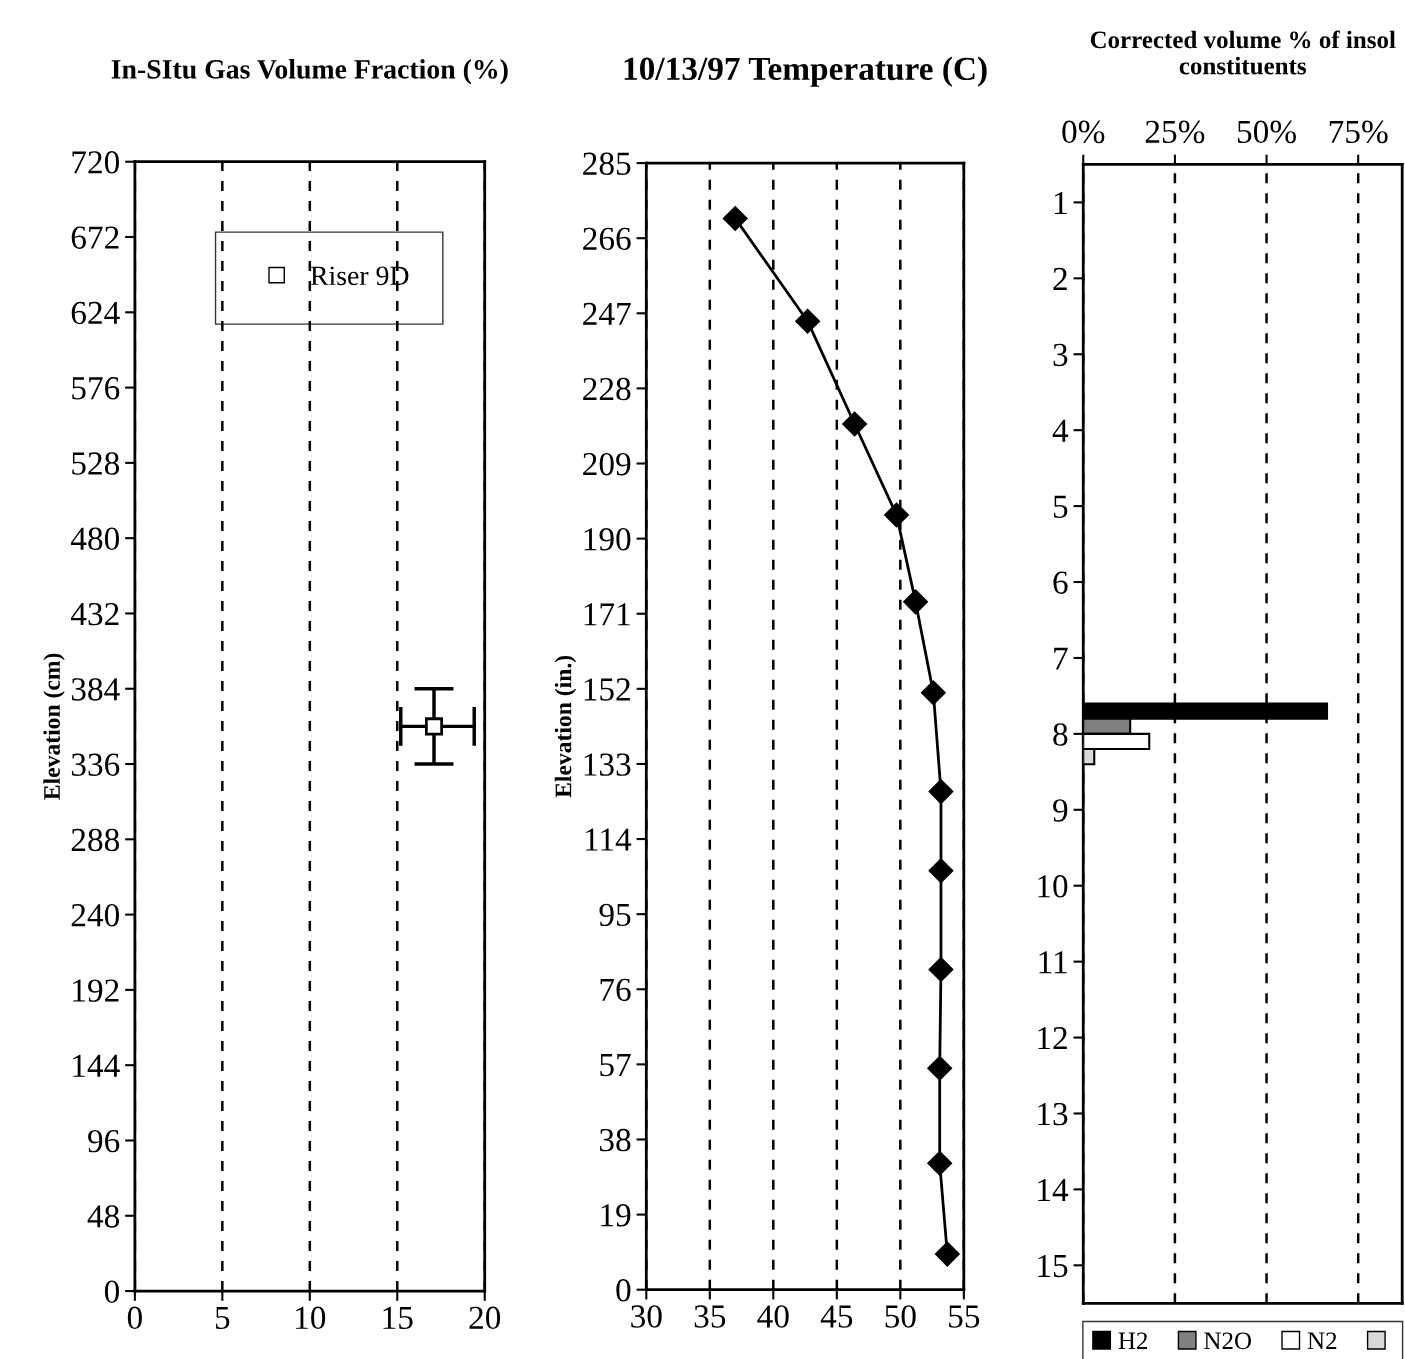  What do you see at coordinates (1227, 1341) in the screenshot?
I see `legend-label: N2O` at bounding box center [1227, 1341].